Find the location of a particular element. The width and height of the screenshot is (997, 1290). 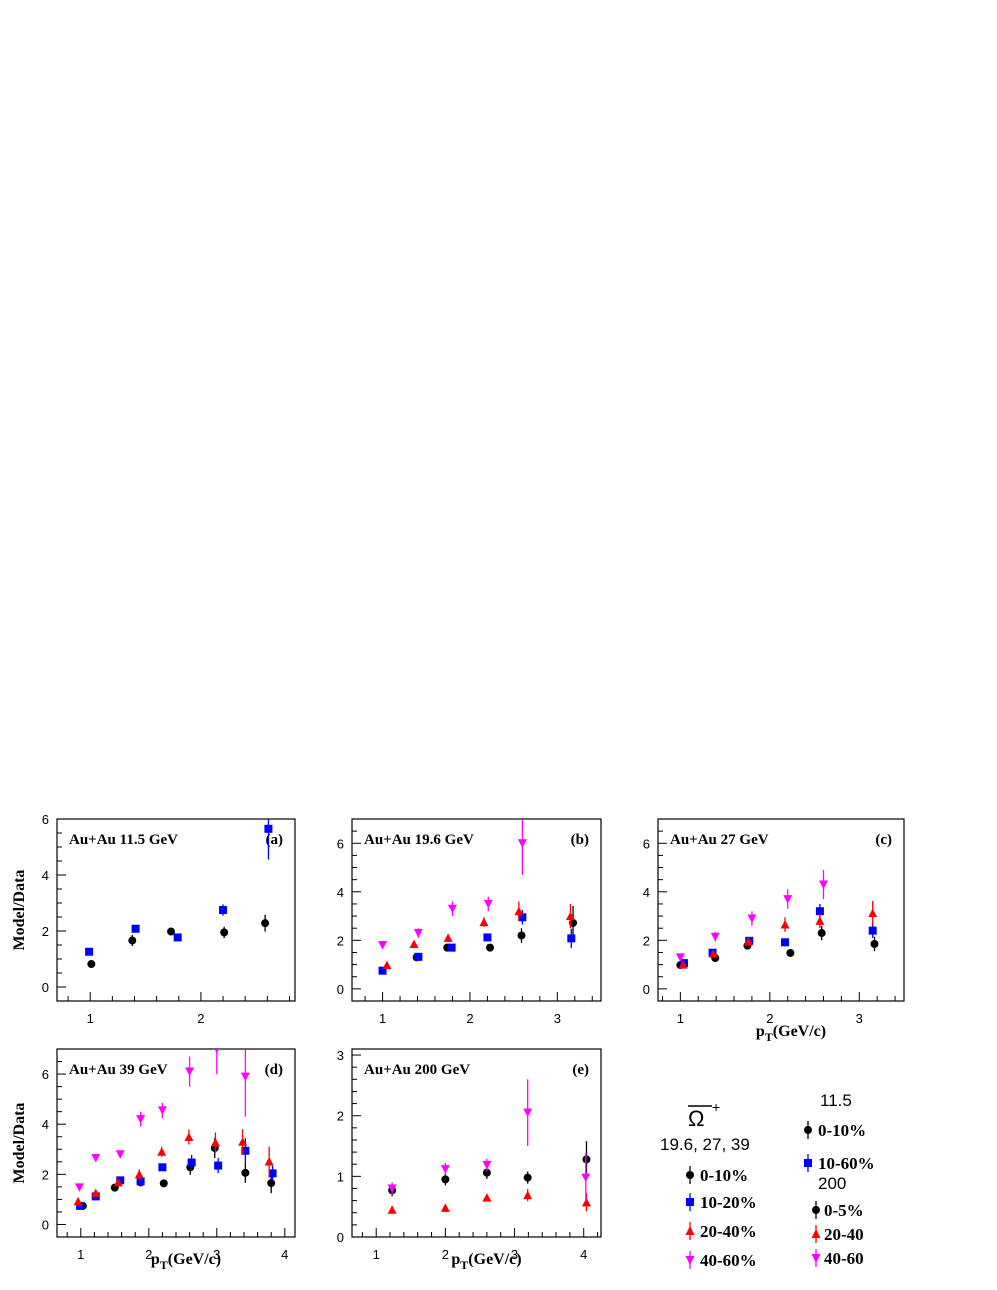

legend-label: 20-40 is located at coordinates (844, 1234).